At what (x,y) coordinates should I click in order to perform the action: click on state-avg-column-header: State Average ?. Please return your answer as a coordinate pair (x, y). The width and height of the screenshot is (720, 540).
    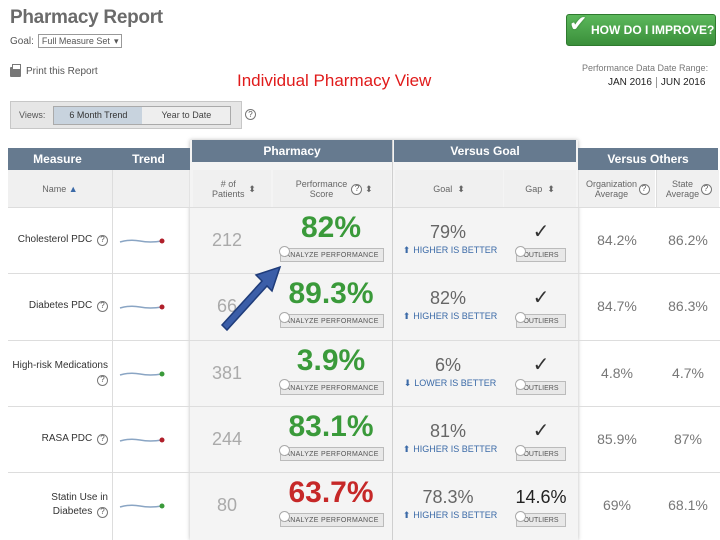
    Looking at the image, I should click on (688, 189).